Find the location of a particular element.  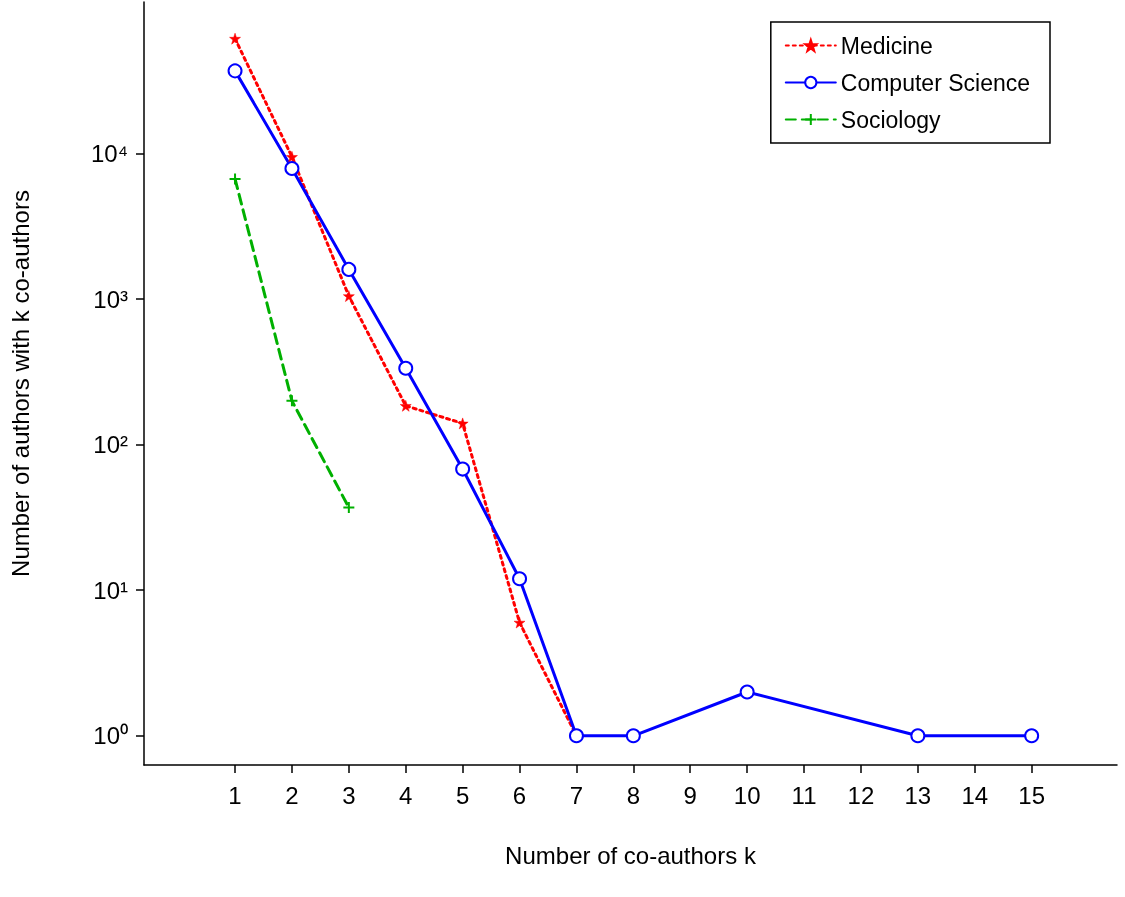

x-tick-label: 12 is located at coordinates (861, 795).